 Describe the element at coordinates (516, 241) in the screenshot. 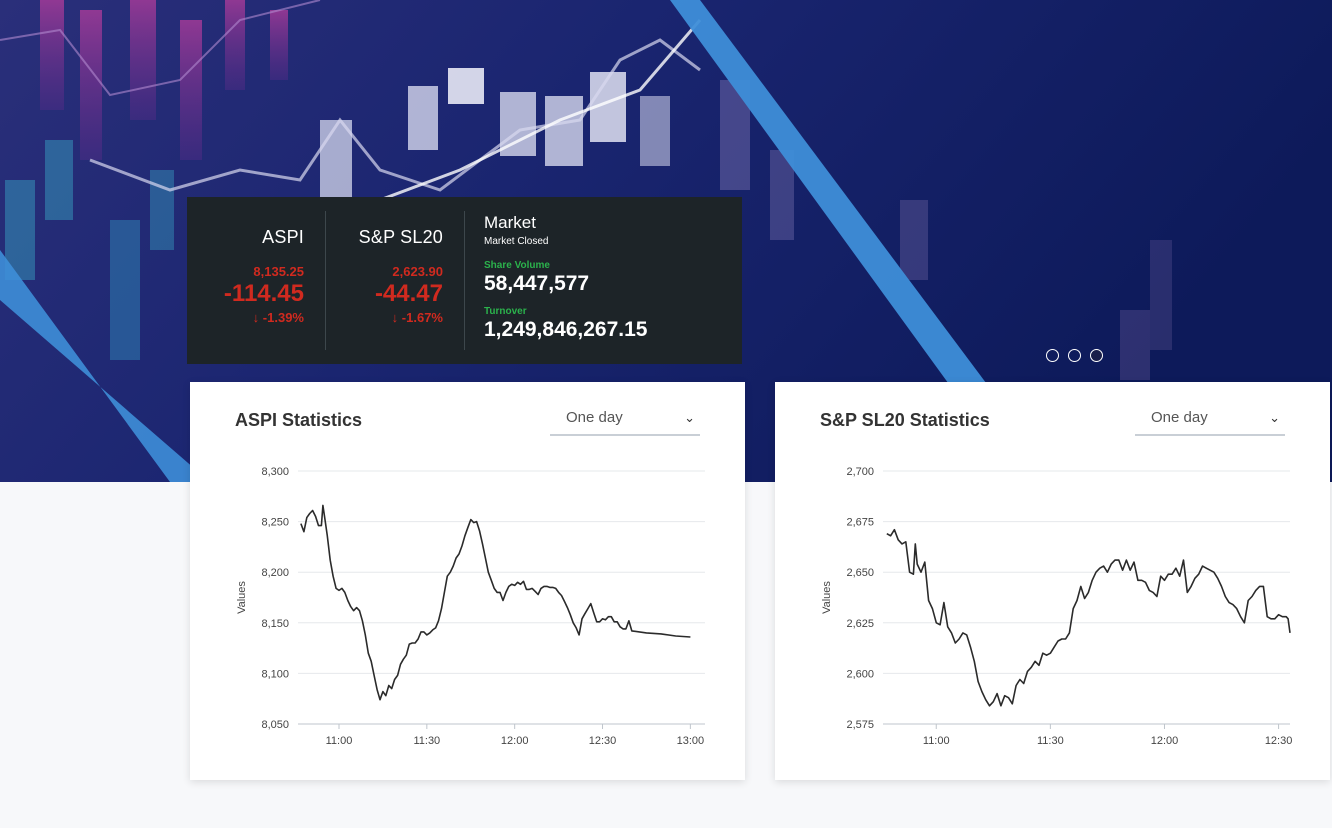

I see `market-status: Market Closed` at that location.